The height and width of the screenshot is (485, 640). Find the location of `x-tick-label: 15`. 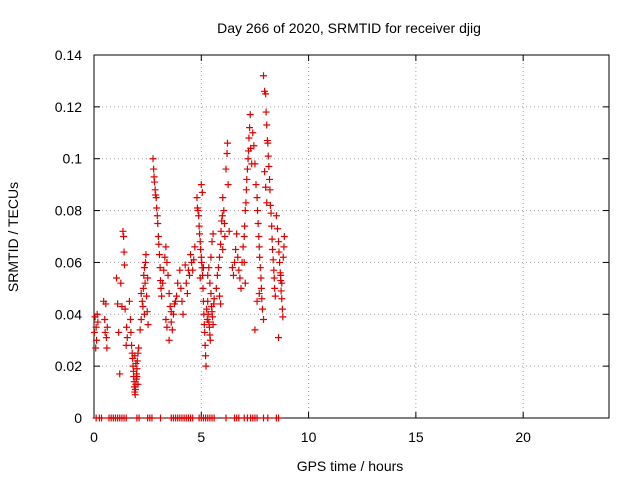

x-tick-label: 15 is located at coordinates (416, 437).